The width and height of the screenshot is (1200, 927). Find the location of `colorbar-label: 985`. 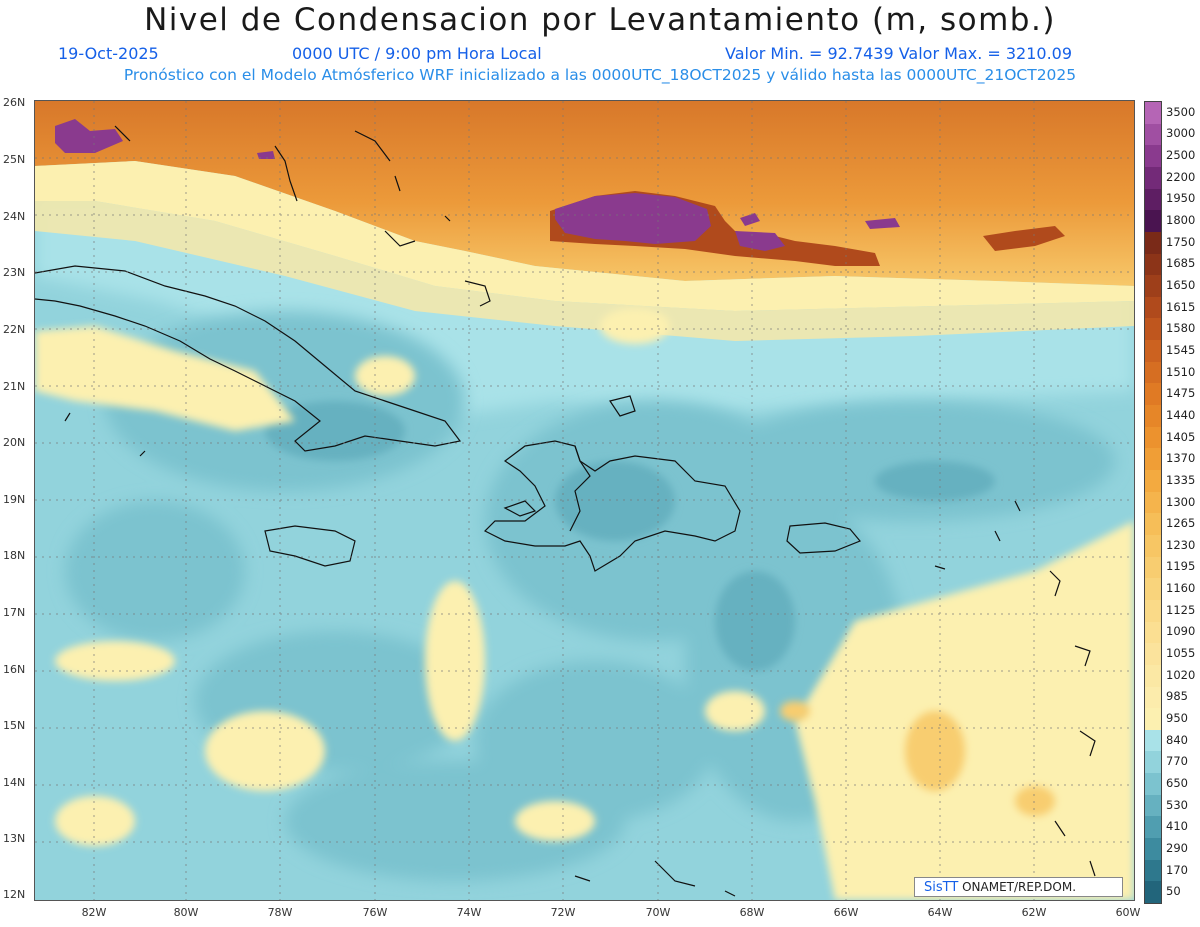

colorbar-label: 985 is located at coordinates (1177, 696).